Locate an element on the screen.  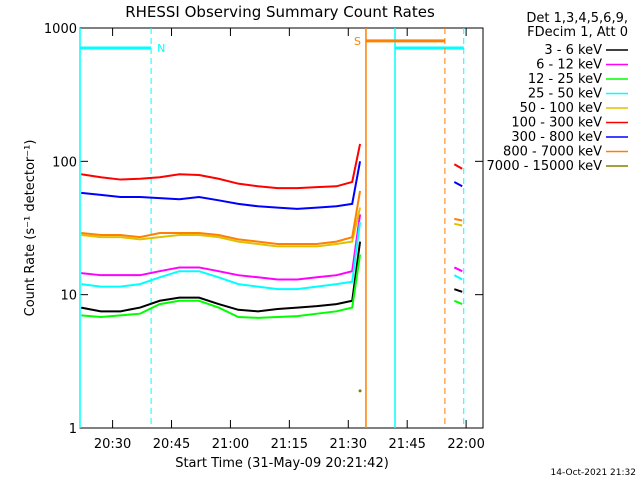
legend-label: 7000 - 15000 keV is located at coordinates (545, 166).